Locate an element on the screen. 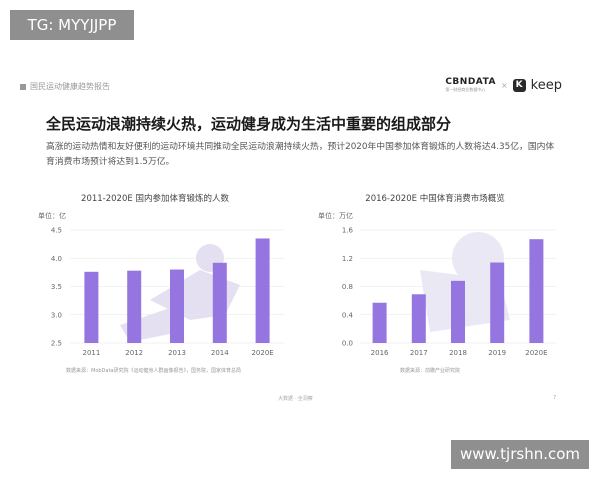 The height and width of the screenshot is (480, 600). y-tick-label: 4.0 is located at coordinates (56, 259).